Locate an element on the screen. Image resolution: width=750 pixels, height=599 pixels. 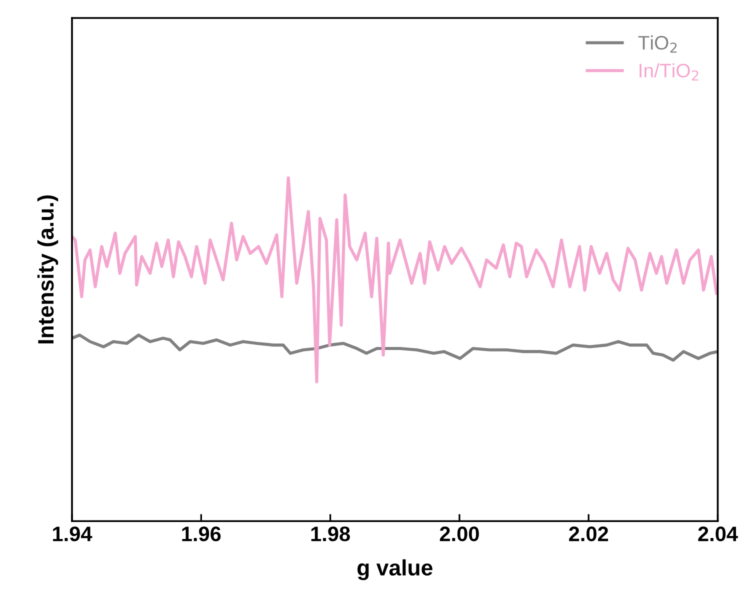
legend-label: TiO$_{2}$ is located at coordinates (657, 44).